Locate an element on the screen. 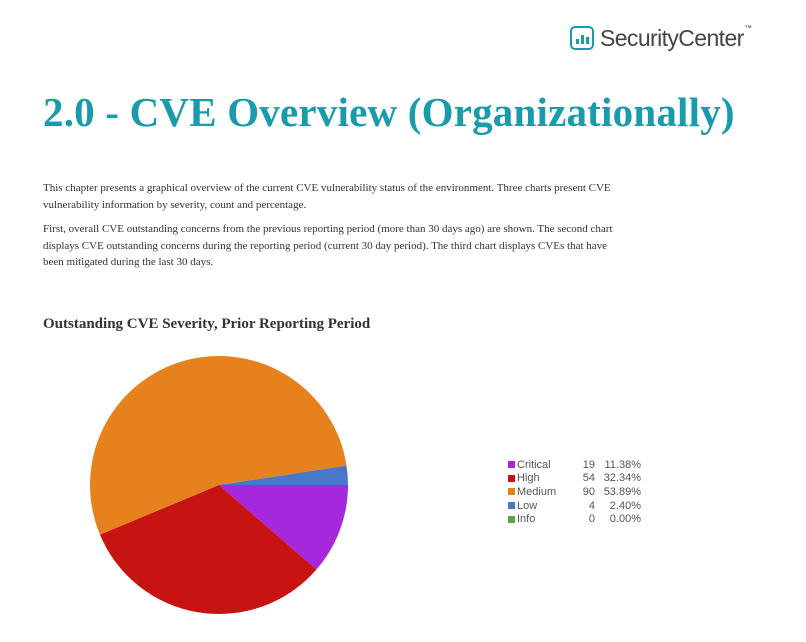 The image size is (806, 642). chart-logo-icon is located at coordinates (582, 38).